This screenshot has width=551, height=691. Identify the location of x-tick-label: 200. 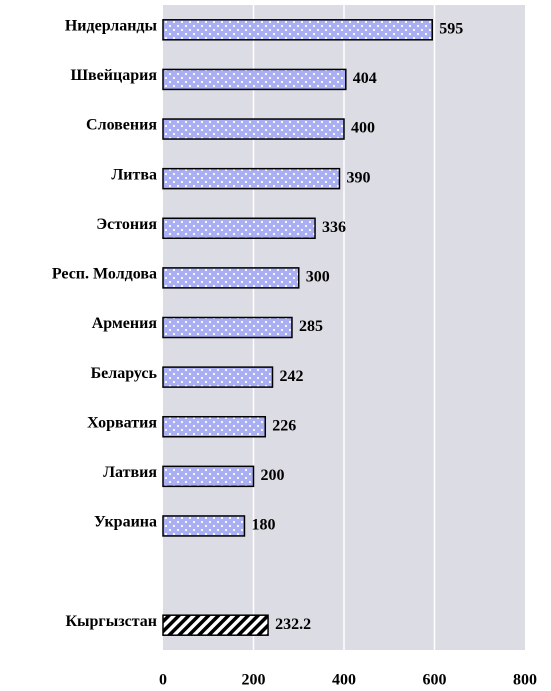
(254, 680).